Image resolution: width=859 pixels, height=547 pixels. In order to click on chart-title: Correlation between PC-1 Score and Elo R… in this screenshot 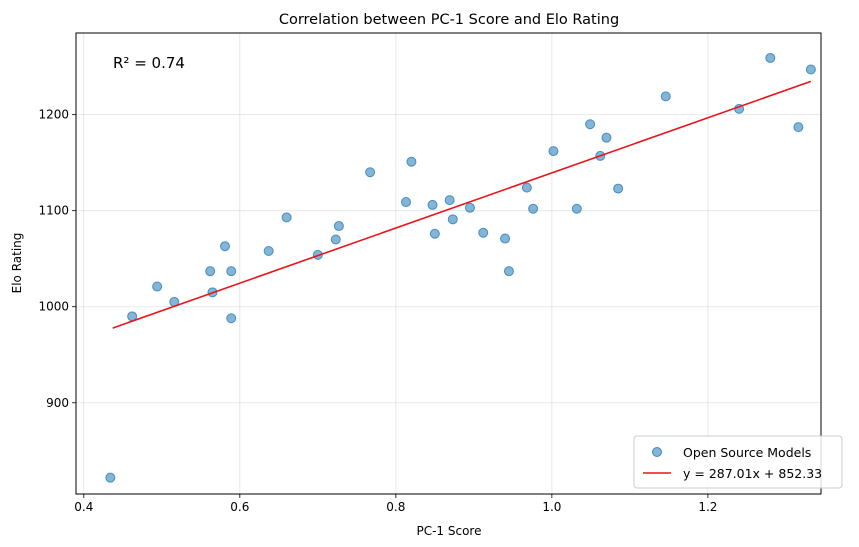, I will do `click(449, 20)`.